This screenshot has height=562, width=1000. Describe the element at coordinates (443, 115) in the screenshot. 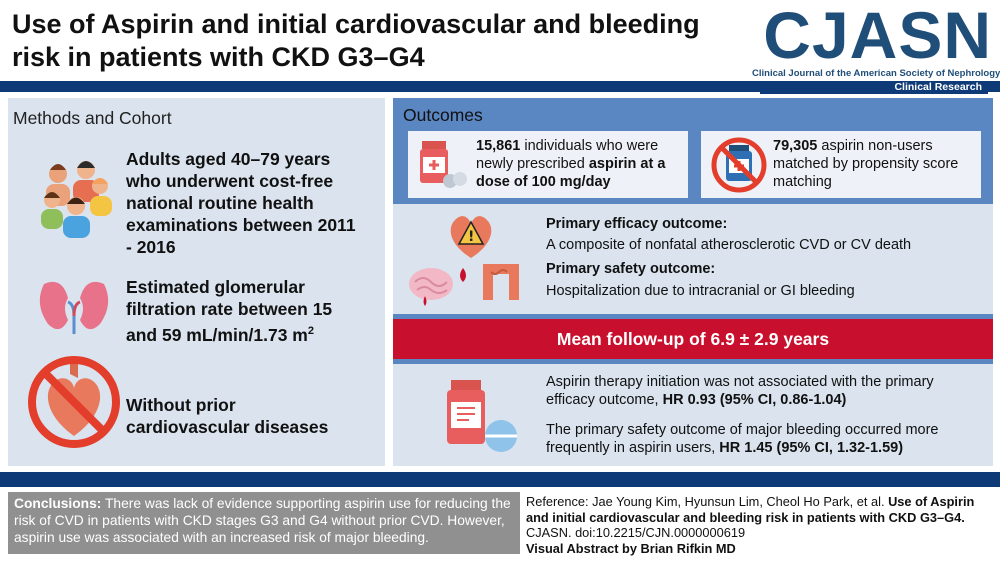

I see `outcomes-title: Outcomes` at that location.